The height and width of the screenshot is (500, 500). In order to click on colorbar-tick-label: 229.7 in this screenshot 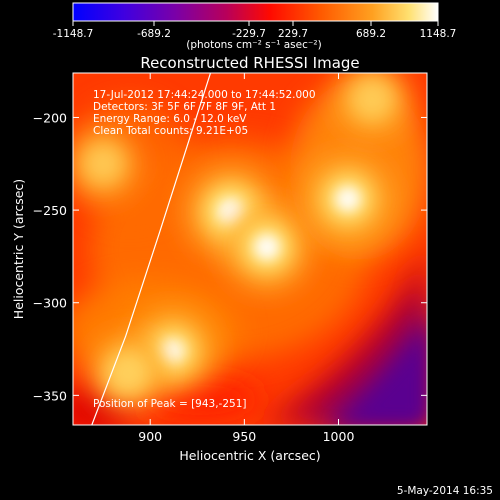, I will do `click(293, 34)`.